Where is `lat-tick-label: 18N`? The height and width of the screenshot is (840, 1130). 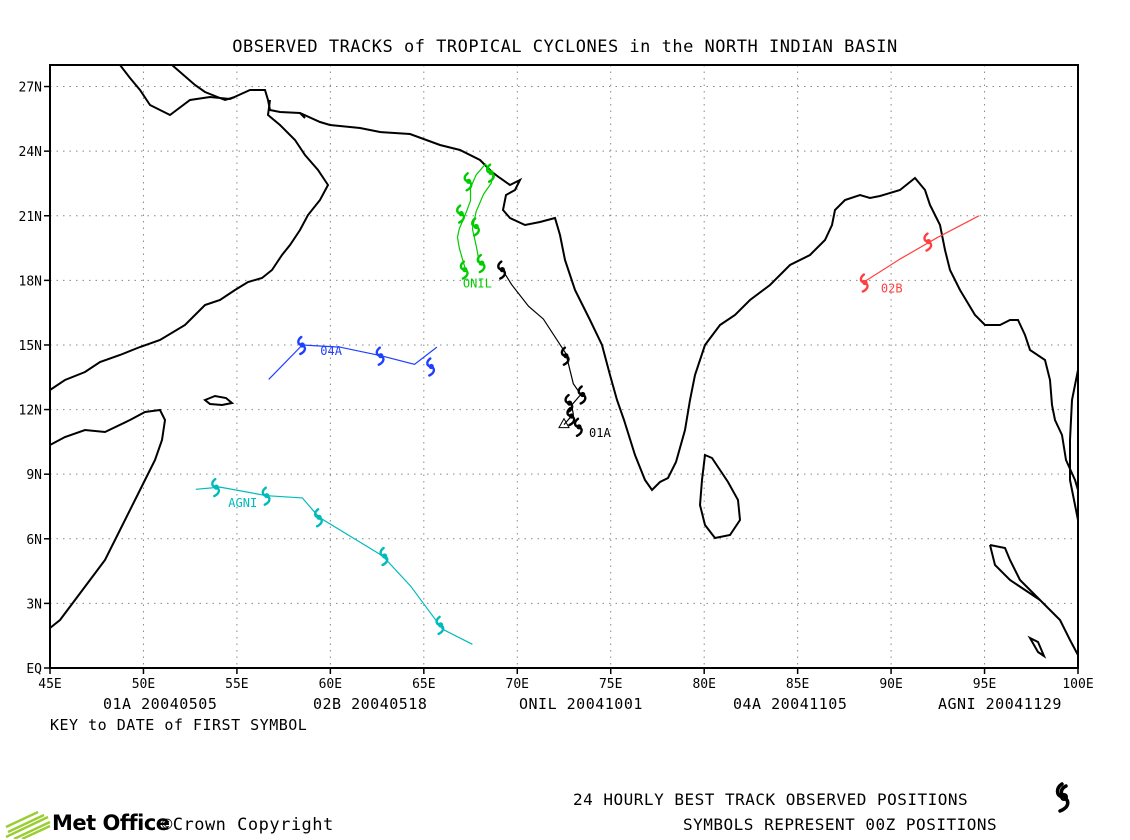 lat-tick-label: 18N is located at coordinates (30, 281).